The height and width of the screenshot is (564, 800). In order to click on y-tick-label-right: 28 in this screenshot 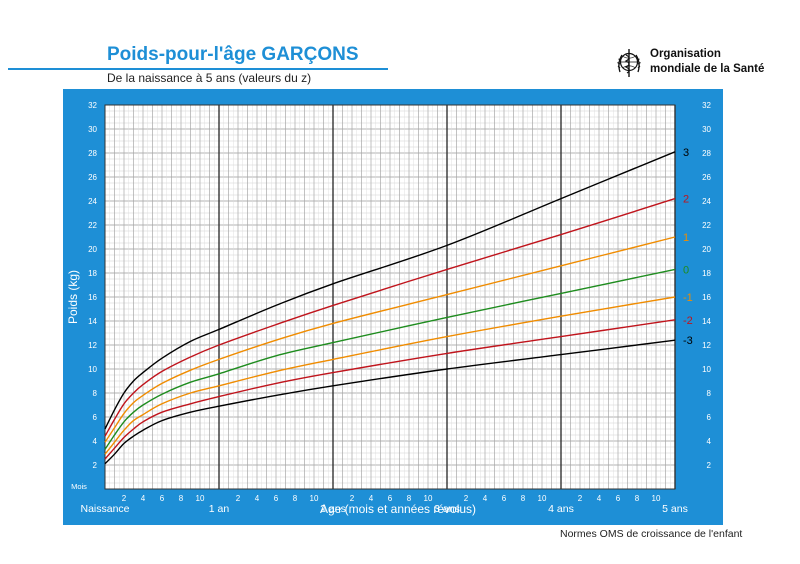, I will do `click(706, 153)`.